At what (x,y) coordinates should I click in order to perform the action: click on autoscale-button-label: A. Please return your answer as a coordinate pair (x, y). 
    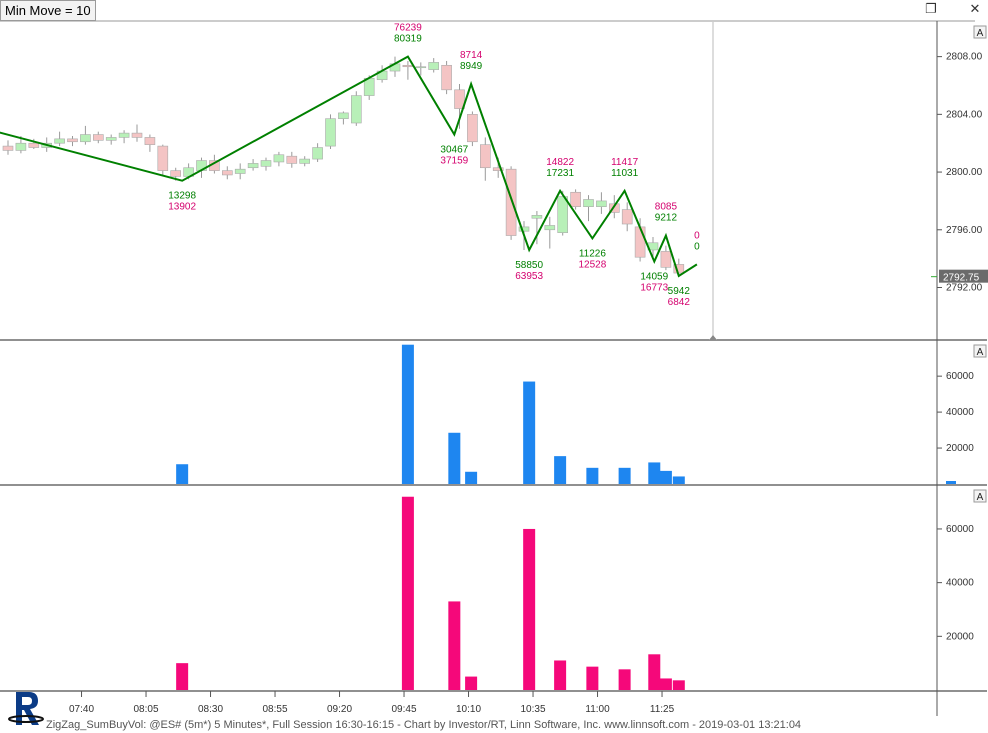
    Looking at the image, I should click on (980, 352).